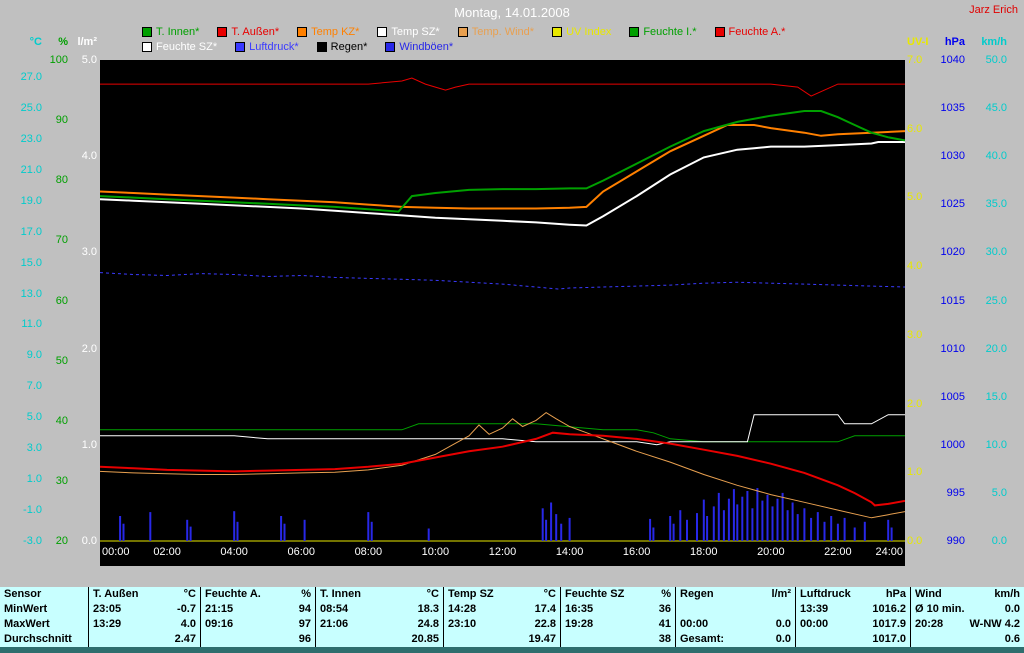 The image size is (1024, 653). What do you see at coordinates (257, 624) in the screenshot?
I see `table-cell: 09:16 97` at bounding box center [257, 624].